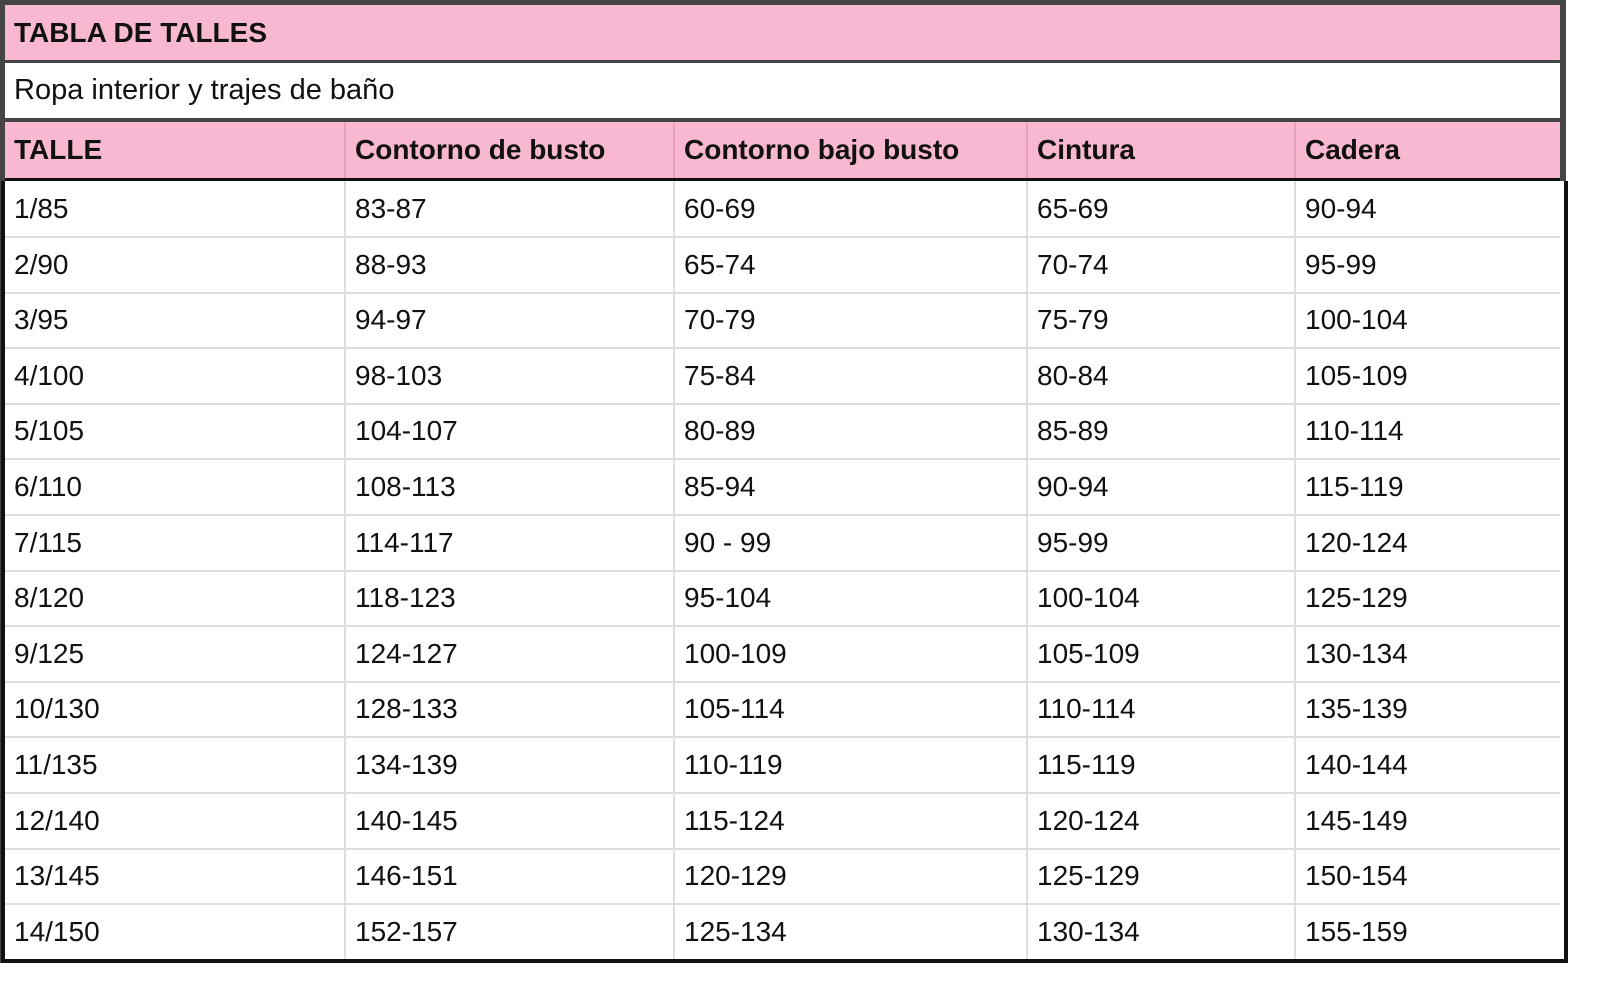 The image size is (1600, 986). I want to click on table-cell: 11/135, so click(175, 765).